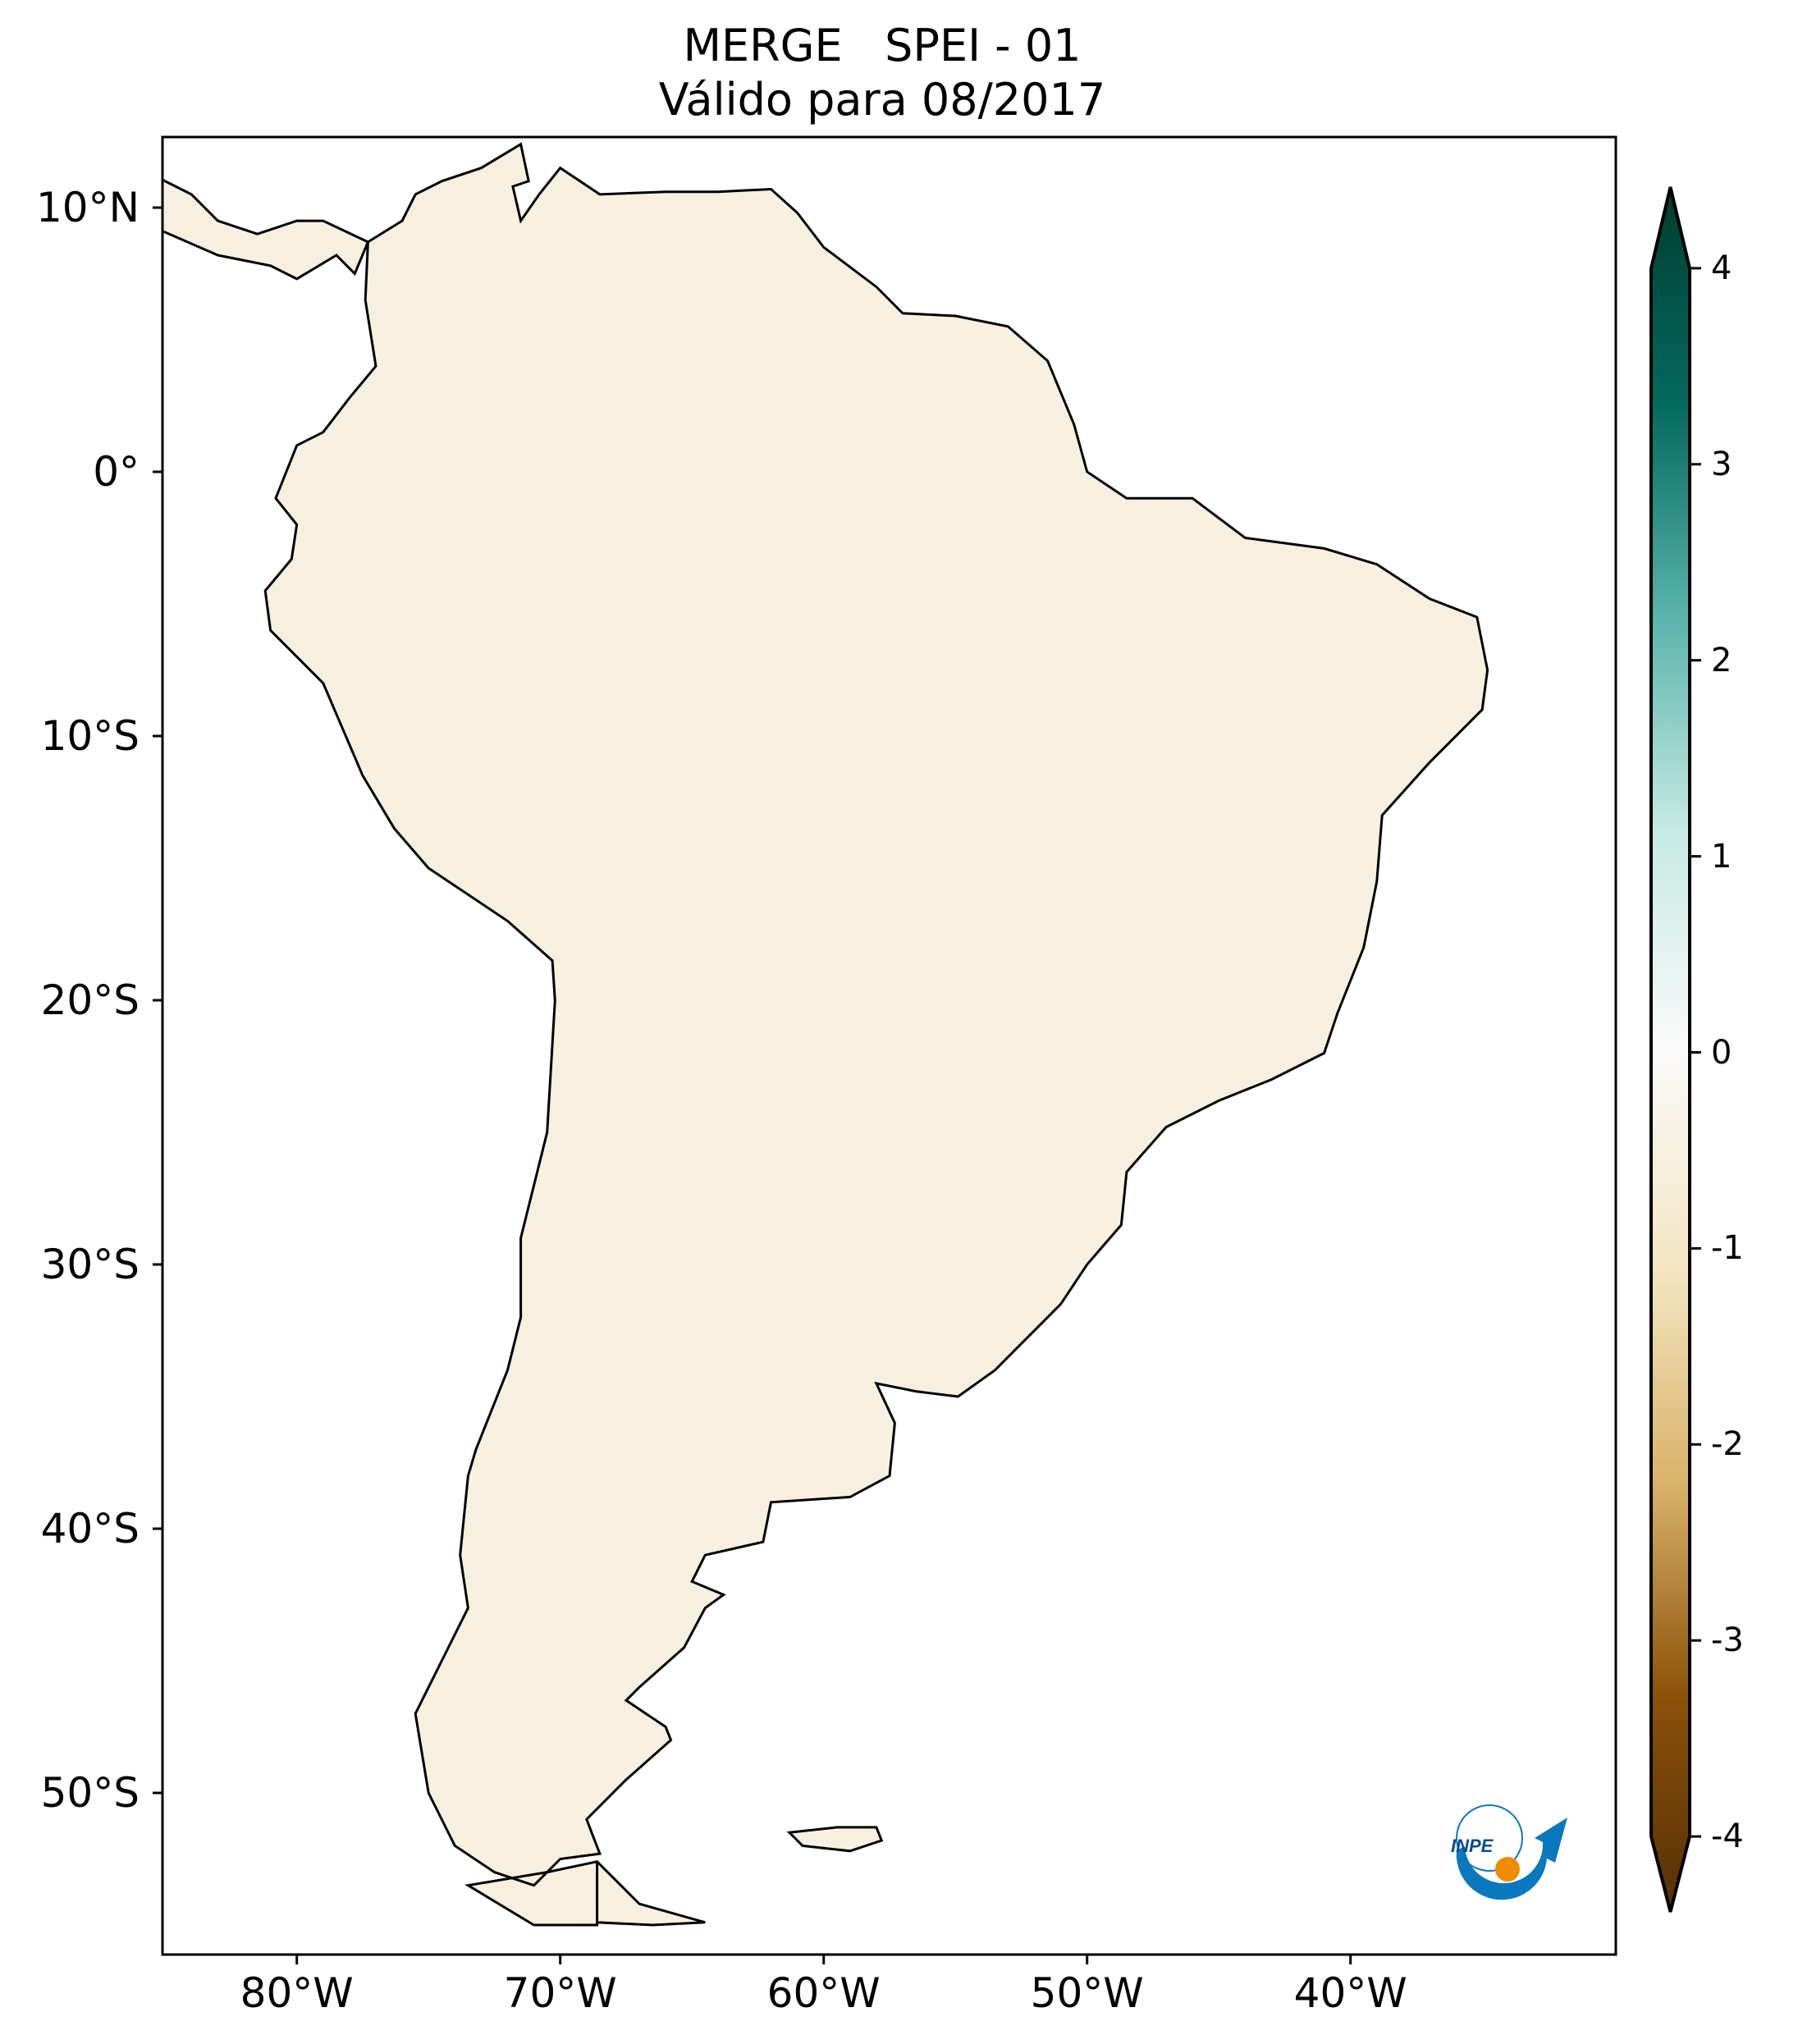 The width and height of the screenshot is (1798, 2044). Describe the element at coordinates (116, 472) in the screenshot. I see `y-tick-label: 0°` at that location.